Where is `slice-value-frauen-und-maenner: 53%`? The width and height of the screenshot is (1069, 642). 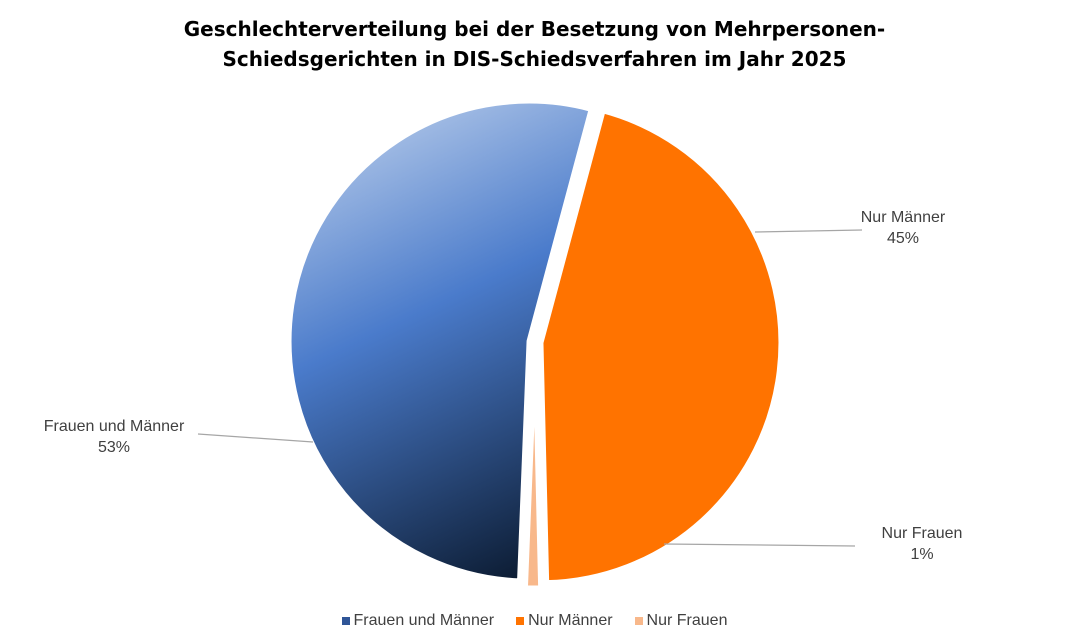 slice-value-frauen-und-maenner: 53% is located at coordinates (114, 447).